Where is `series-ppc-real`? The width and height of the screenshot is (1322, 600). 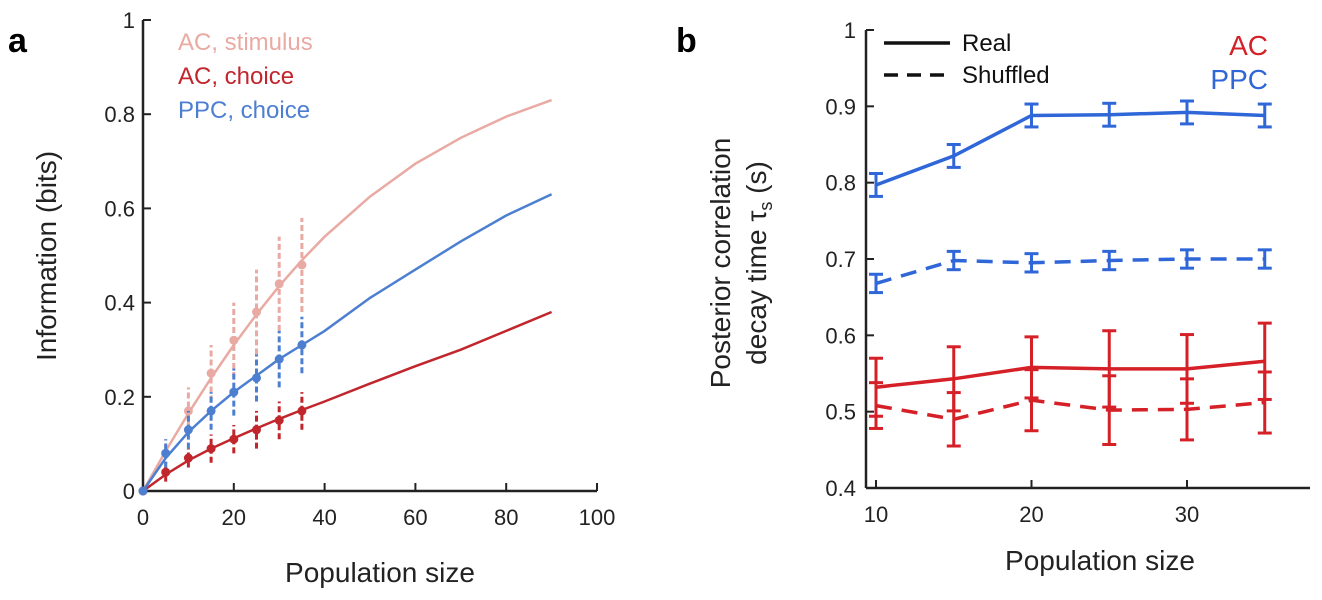 series-ppc-real is located at coordinates (1070, 148).